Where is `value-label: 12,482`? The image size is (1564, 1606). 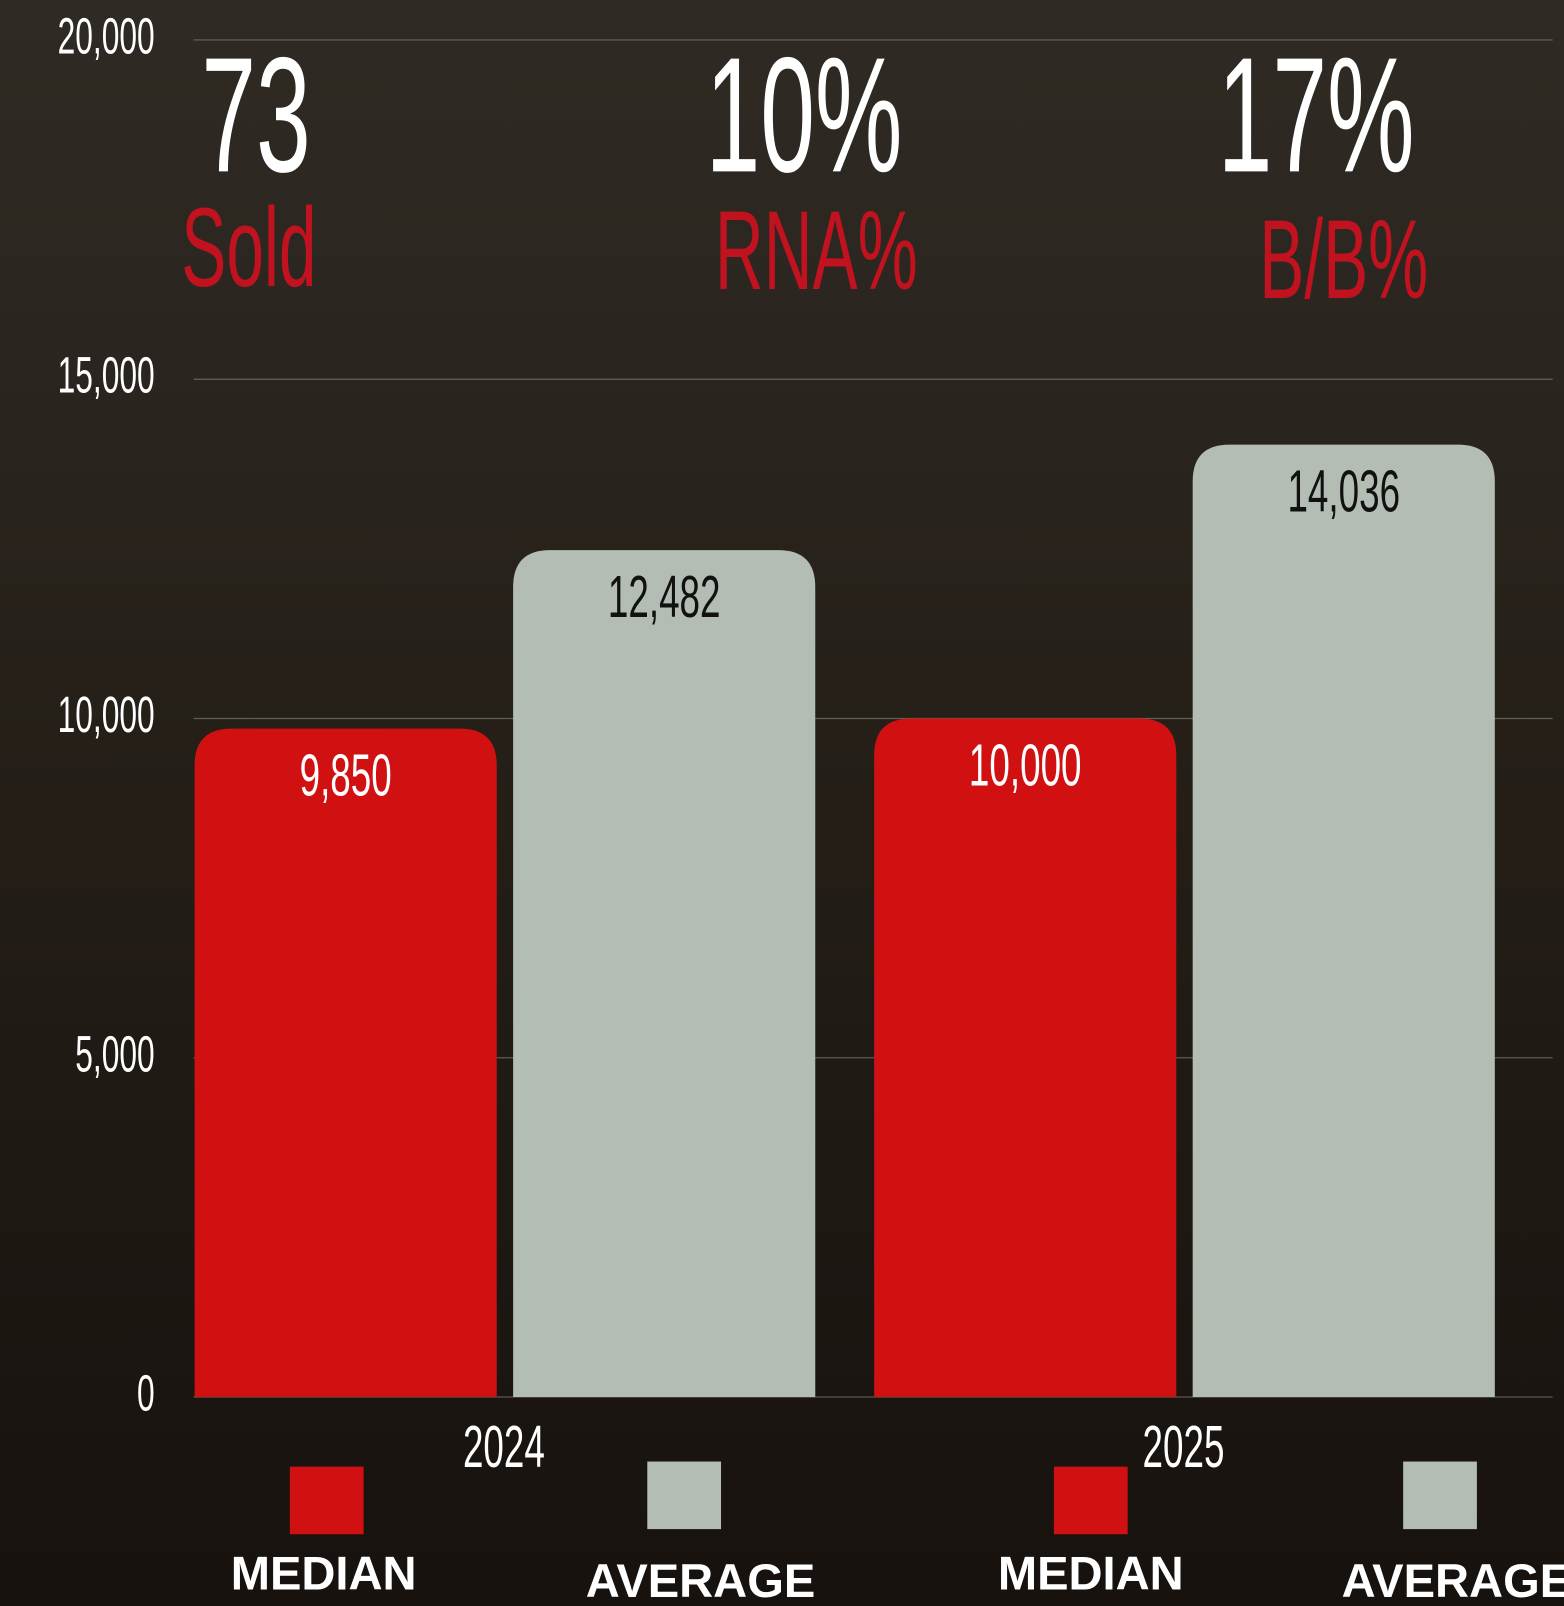
value-label: 12,482 is located at coordinates (664, 597).